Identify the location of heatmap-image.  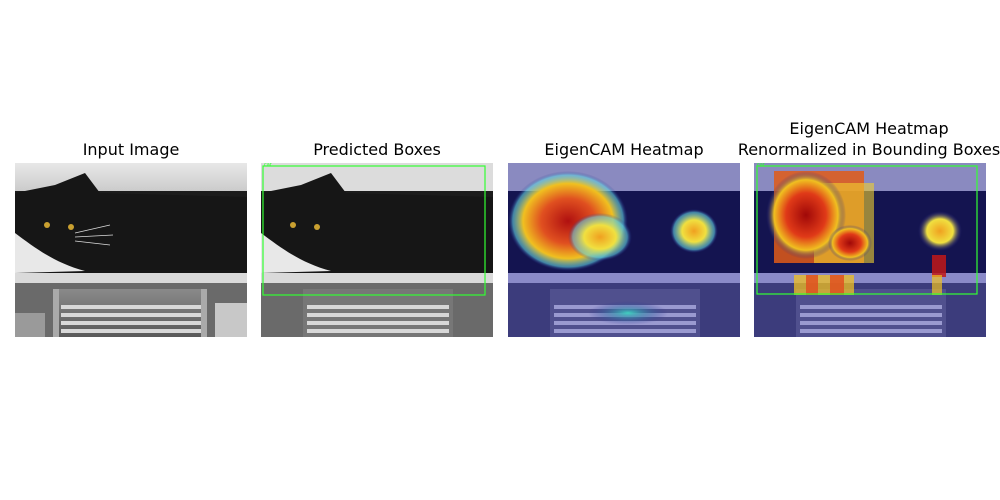
(624, 250).